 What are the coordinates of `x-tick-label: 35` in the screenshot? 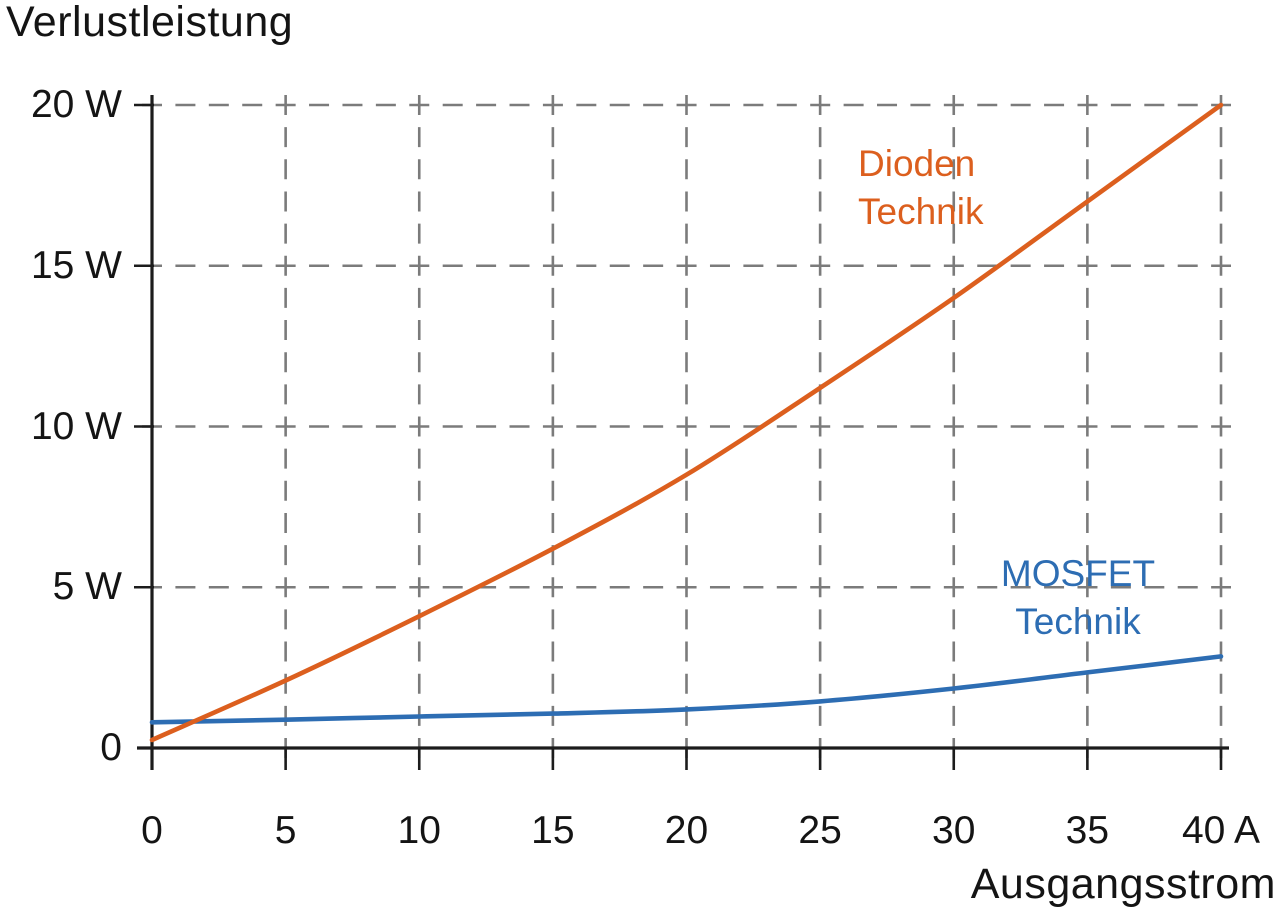 It's located at (1087, 830).